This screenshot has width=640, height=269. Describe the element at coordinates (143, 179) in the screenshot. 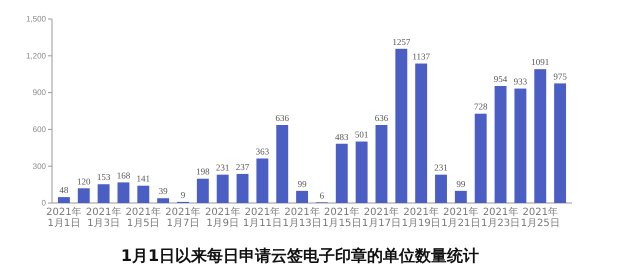

I see `data-label: 141` at that location.